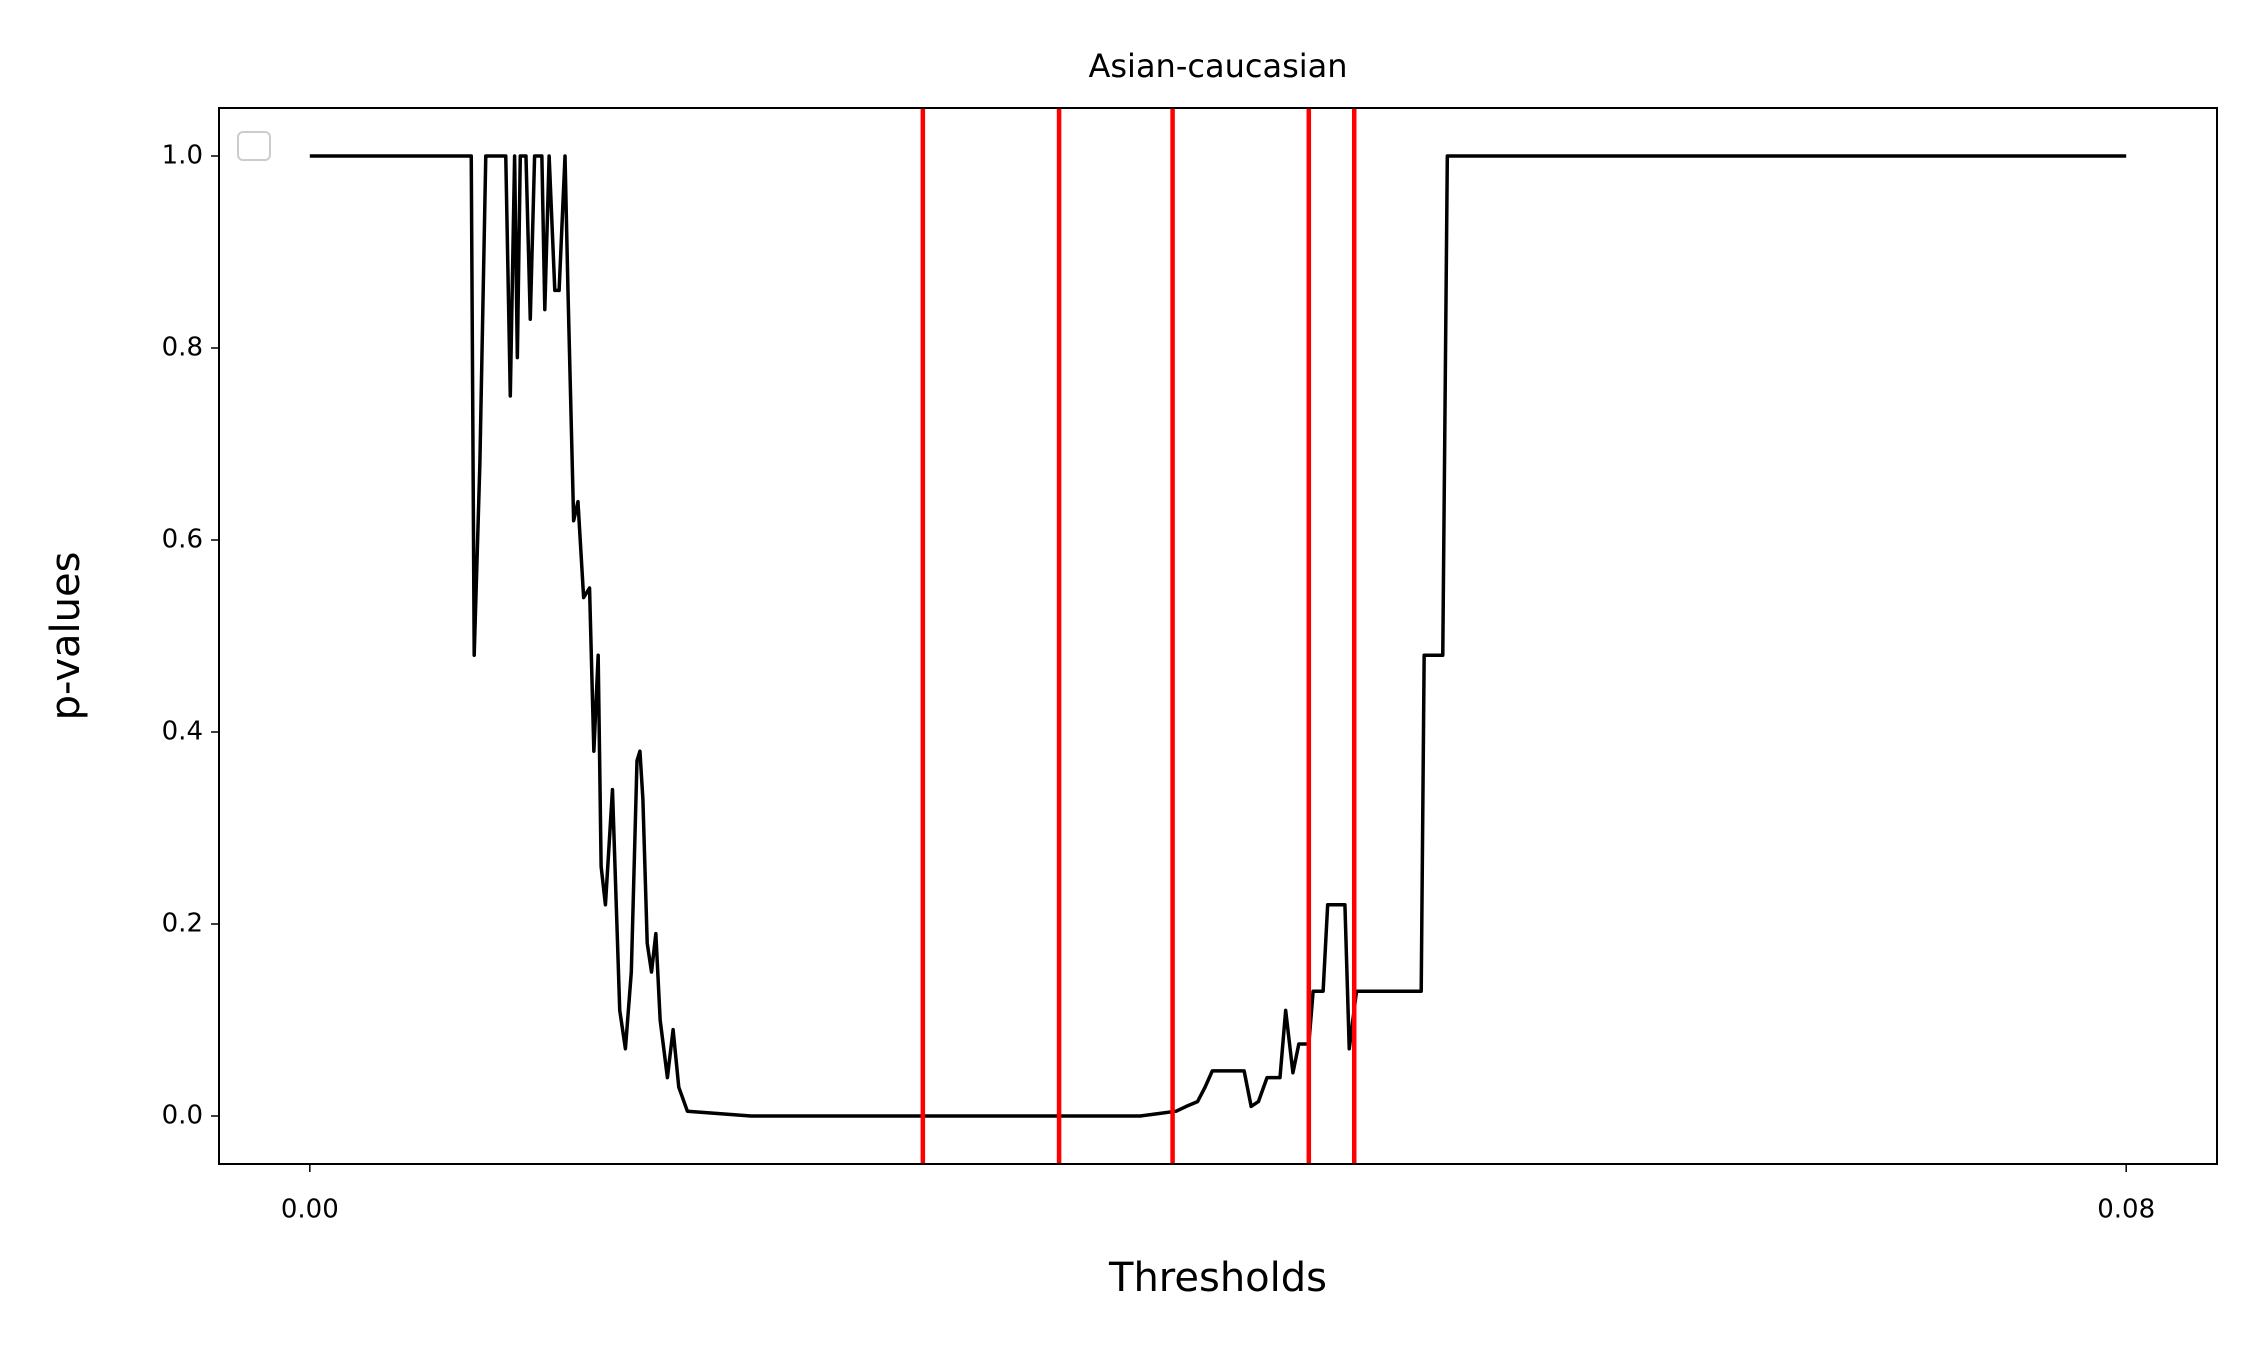 The image size is (2250, 1350). Describe the element at coordinates (182, 156) in the screenshot. I see `y-tick-label: 1.0` at that location.